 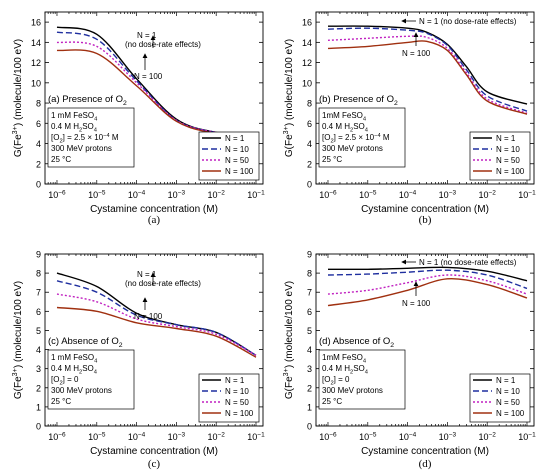 What do you see at coordinates (510, 171) in the screenshot?
I see `legend-label: N = 100` at bounding box center [510, 171].